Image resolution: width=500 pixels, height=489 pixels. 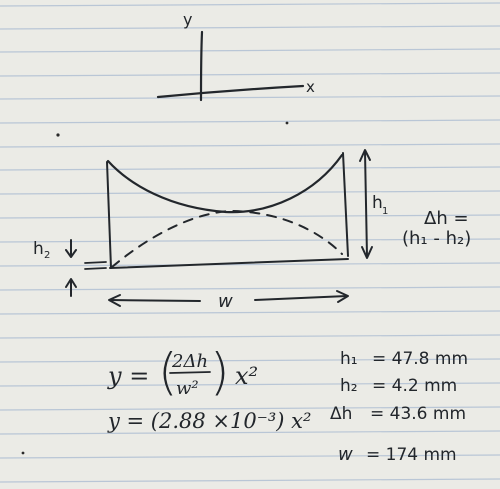 What do you see at coordinates (220, 372) in the screenshot?
I see `eq1-right-paren: )` at bounding box center [220, 372].